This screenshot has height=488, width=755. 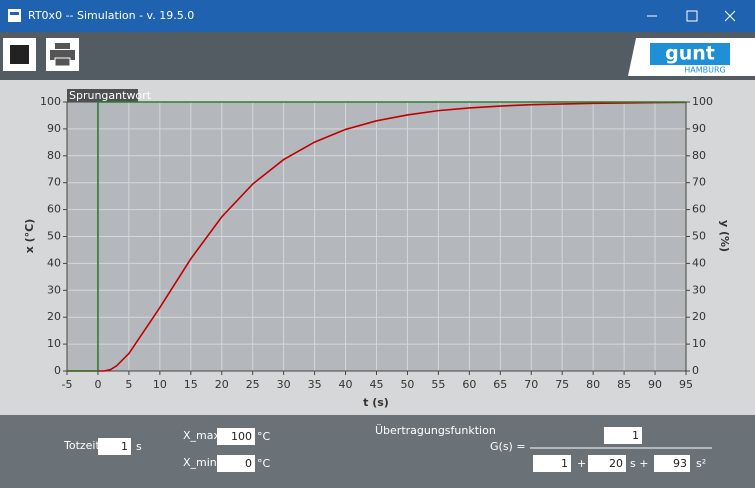 I want to click on numerator-input, so click(x=623, y=435).